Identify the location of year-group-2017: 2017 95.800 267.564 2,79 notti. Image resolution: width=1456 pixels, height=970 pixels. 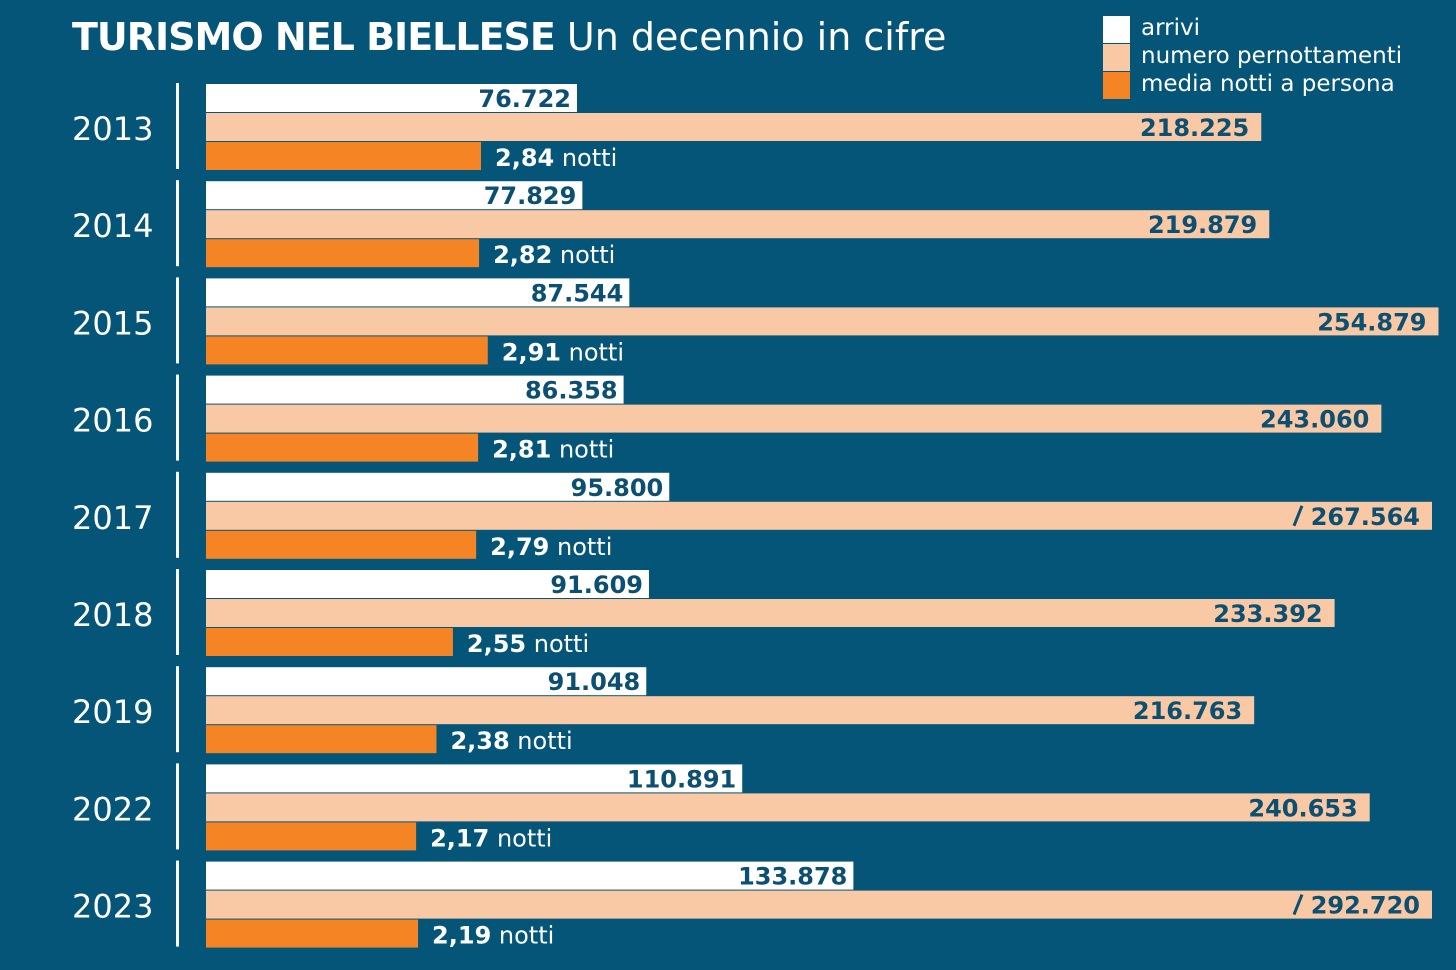
(752, 516).